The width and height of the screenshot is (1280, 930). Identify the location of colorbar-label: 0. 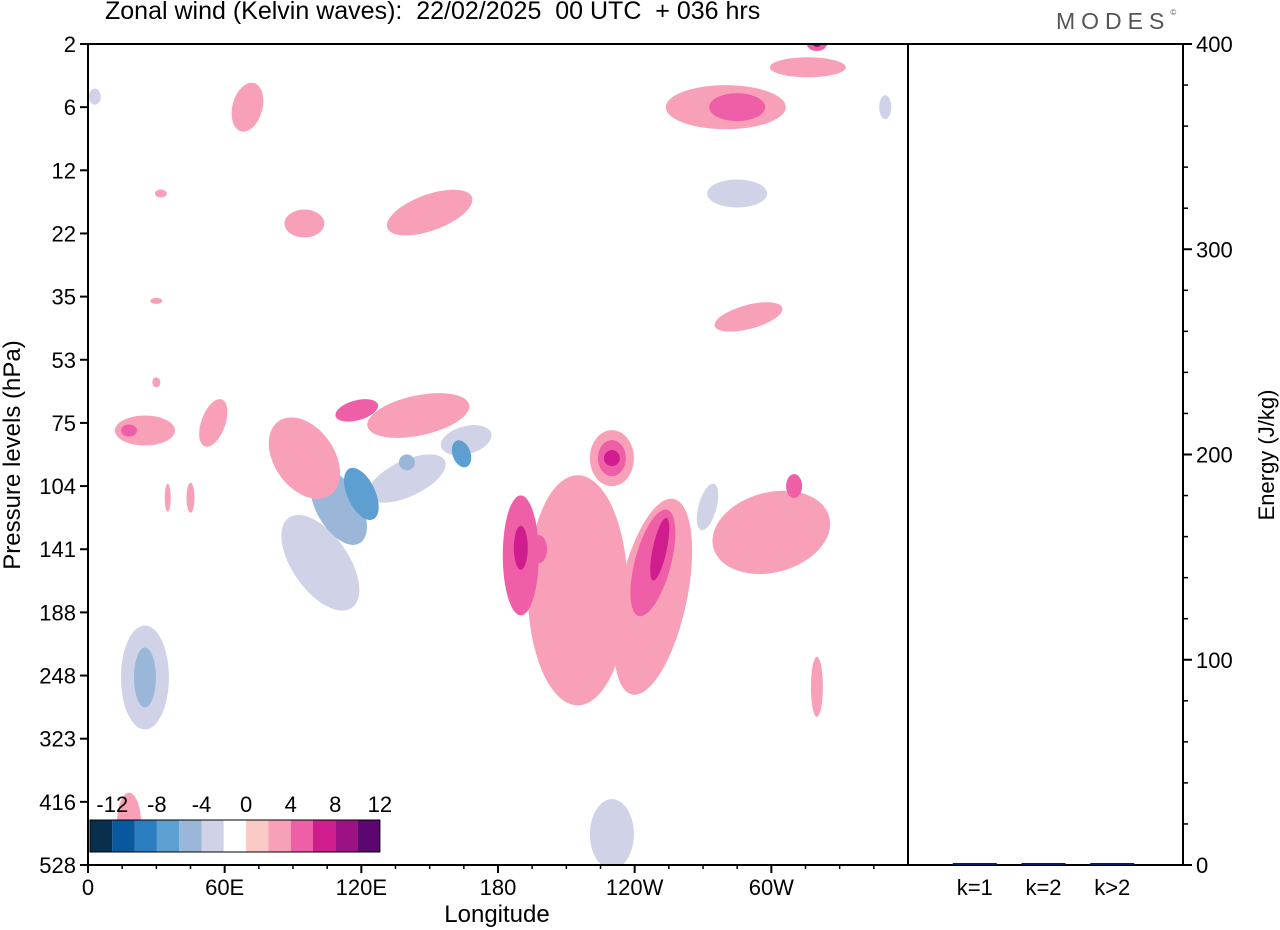
(246, 804).